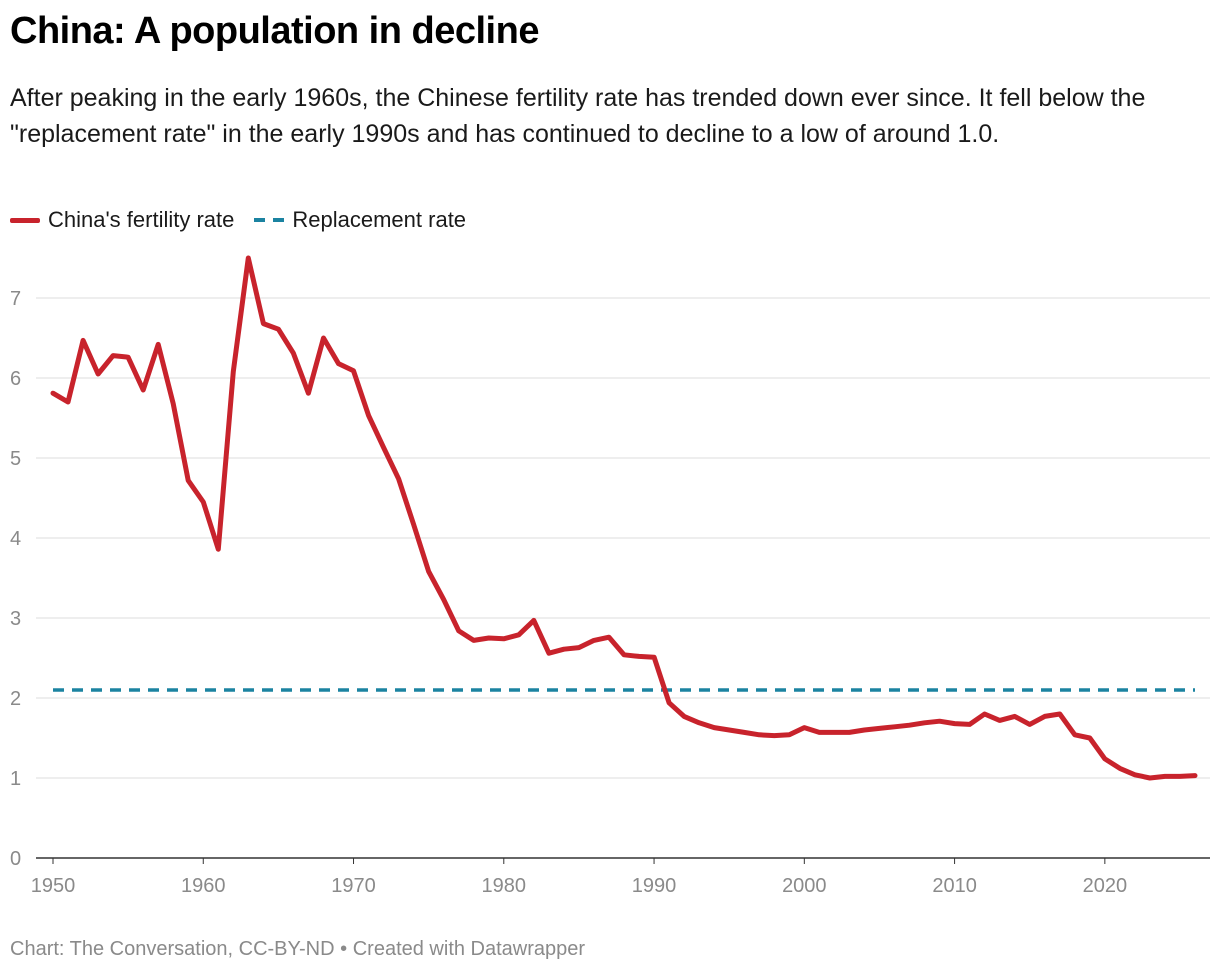  Describe the element at coordinates (25, 220) in the screenshot. I see `legend-swatch-fertility` at that location.